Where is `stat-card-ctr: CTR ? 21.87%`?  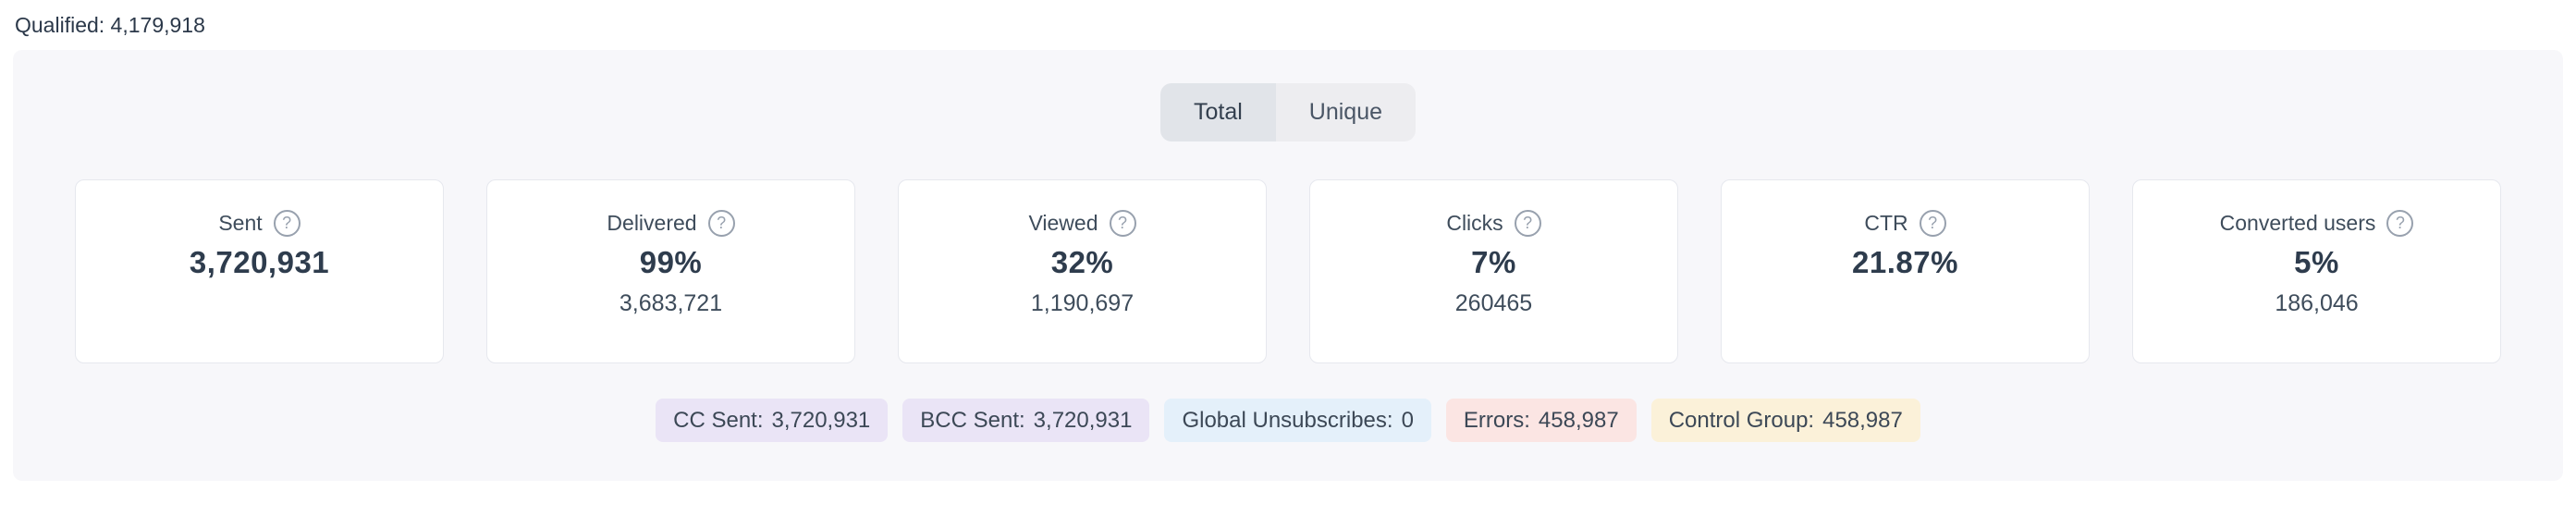
stat-card-ctr: CTR ? 21.87% is located at coordinates (1905, 271).